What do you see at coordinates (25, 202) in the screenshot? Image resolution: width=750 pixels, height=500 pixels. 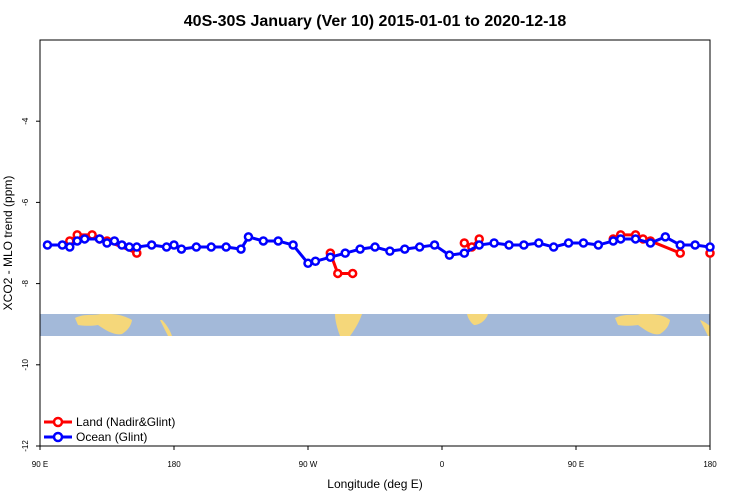 I see `y-tick-label: -6` at bounding box center [25, 202].